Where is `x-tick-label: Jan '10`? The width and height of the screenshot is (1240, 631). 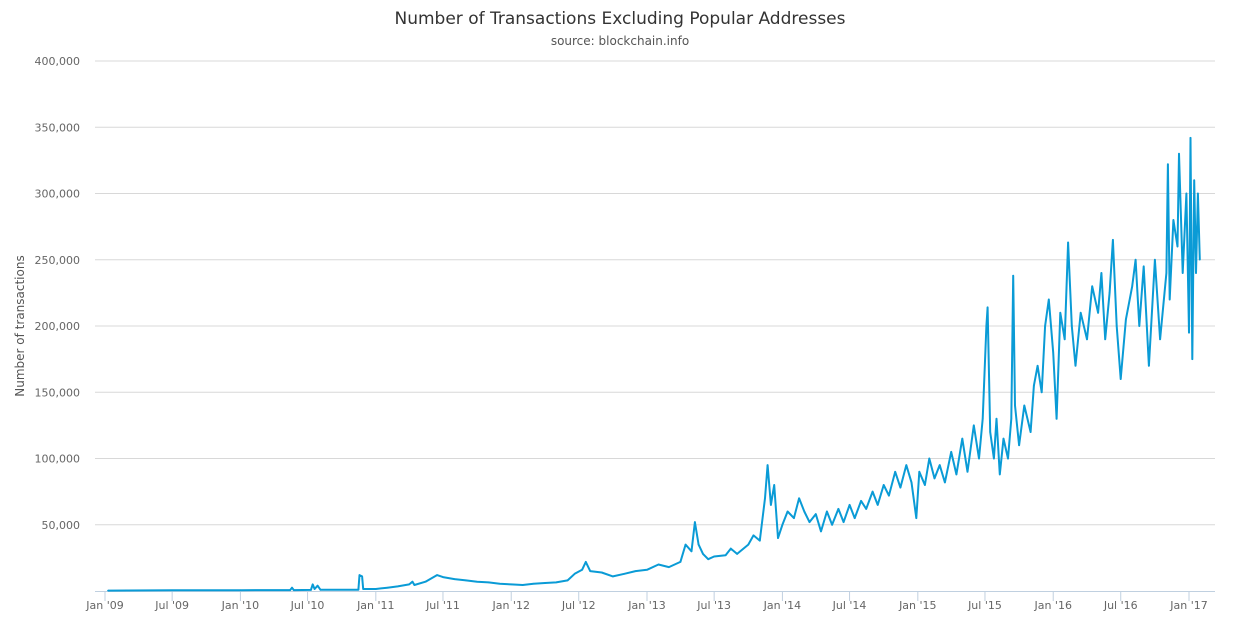 x-tick-label: Jan '10 is located at coordinates (240, 605).